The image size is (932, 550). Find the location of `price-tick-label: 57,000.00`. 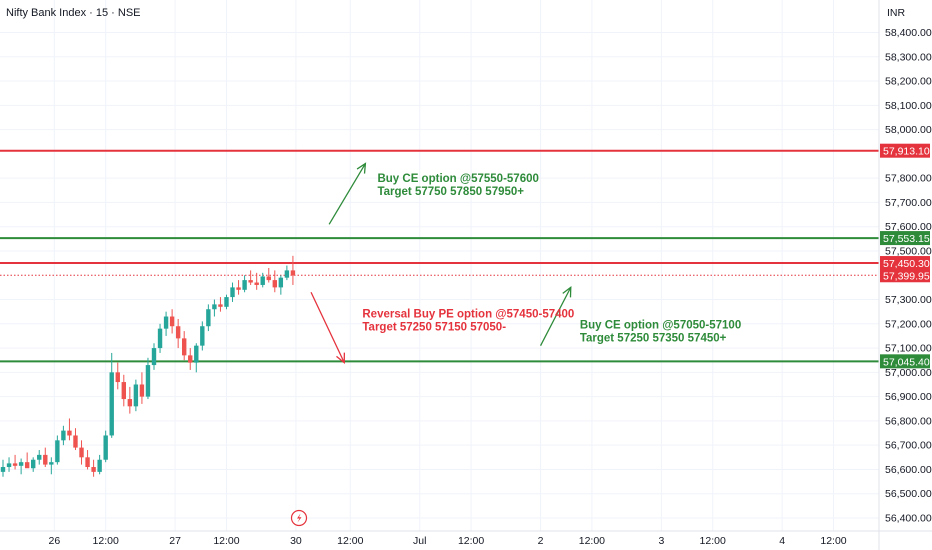

price-tick-label: 57,000.00 is located at coordinates (908, 373).